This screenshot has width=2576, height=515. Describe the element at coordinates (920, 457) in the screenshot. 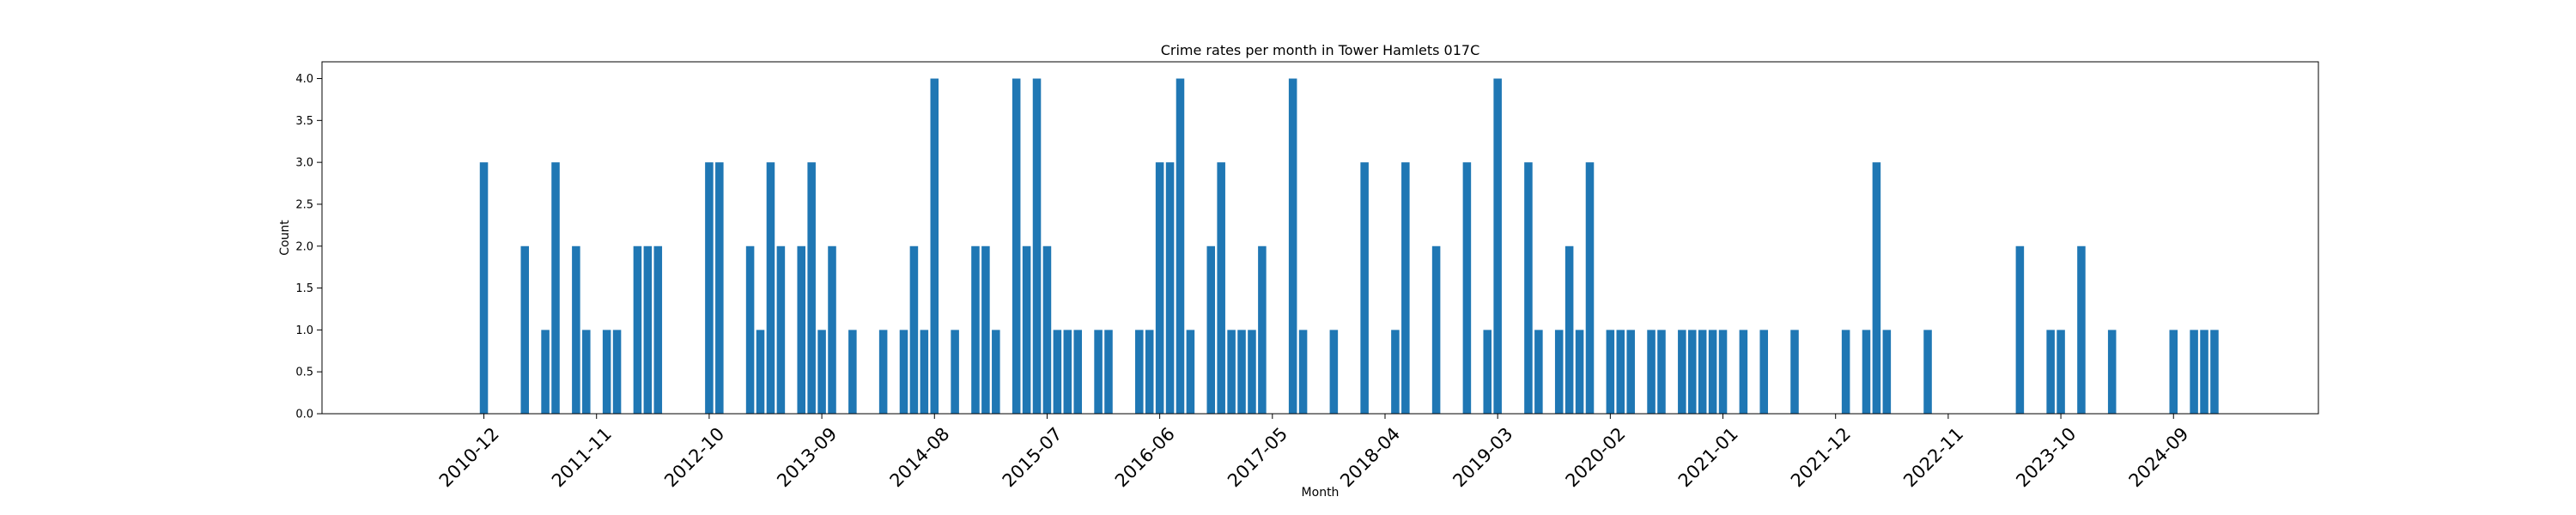

I see `x-tick-label: 2014-08` at that location.